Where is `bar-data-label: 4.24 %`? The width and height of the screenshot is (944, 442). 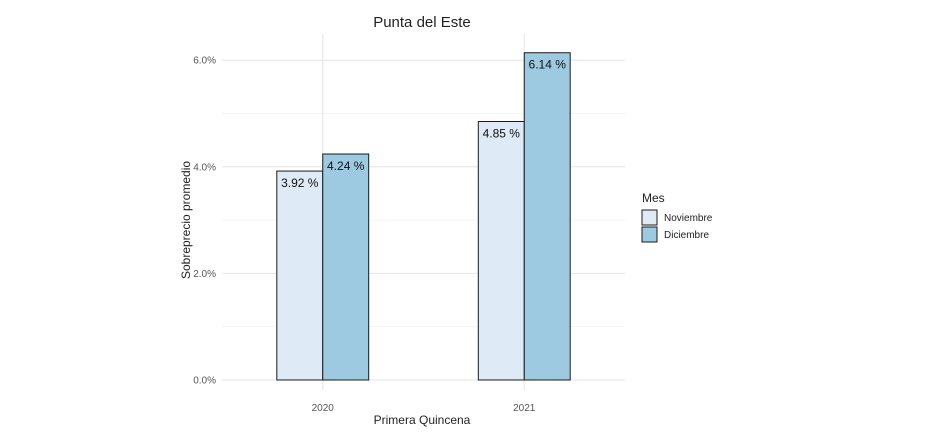
bar-data-label: 4.24 % is located at coordinates (346, 166).